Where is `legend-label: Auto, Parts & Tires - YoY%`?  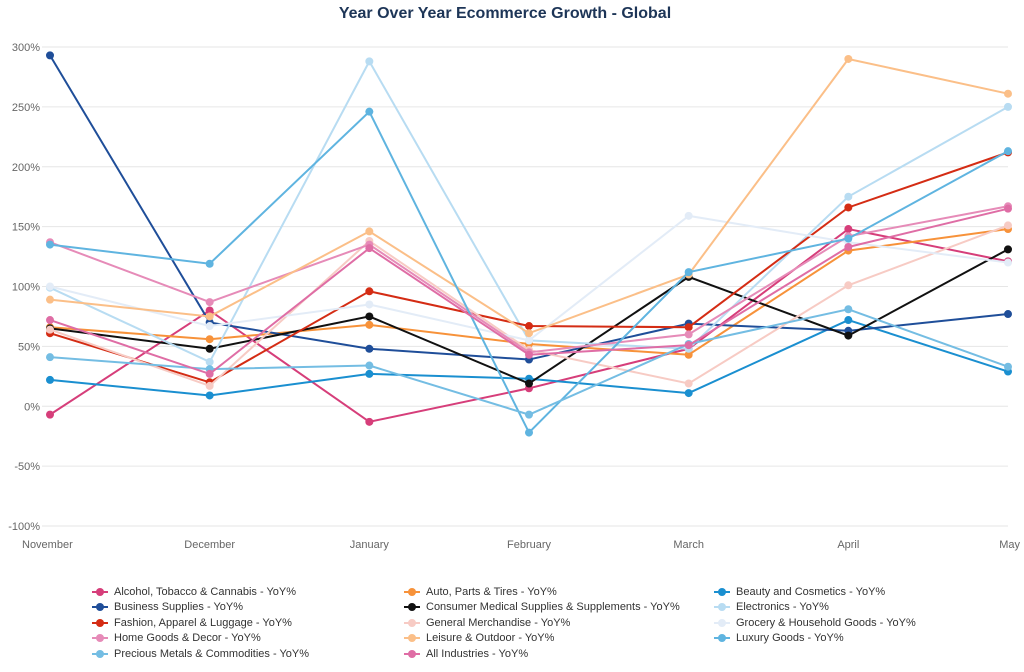 legend-label: Auto, Parts & Tires - YoY% is located at coordinates (491, 591).